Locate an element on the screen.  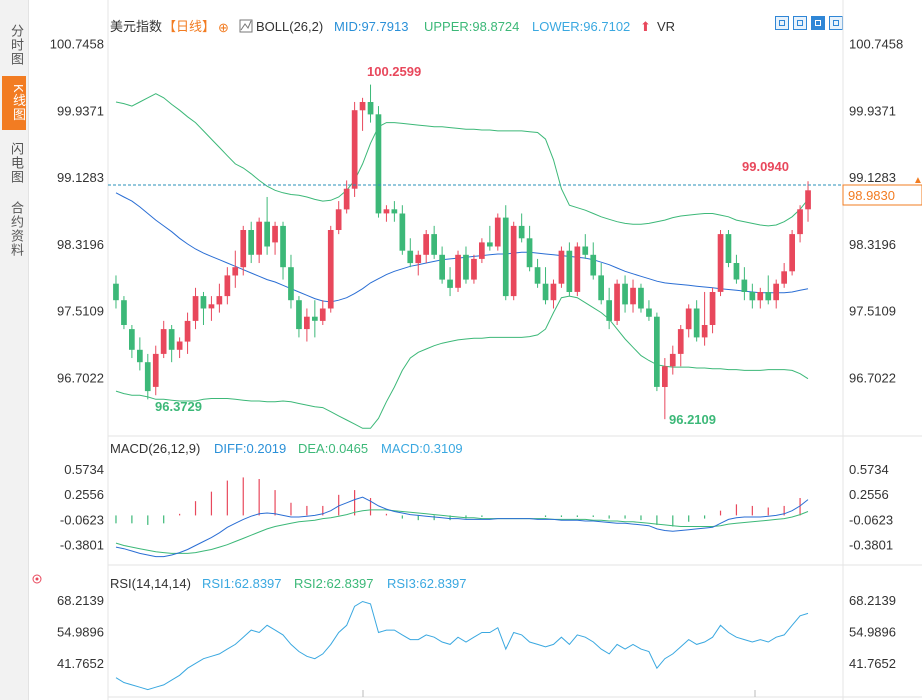
boll-mid-line is located at coordinates (462, 247).